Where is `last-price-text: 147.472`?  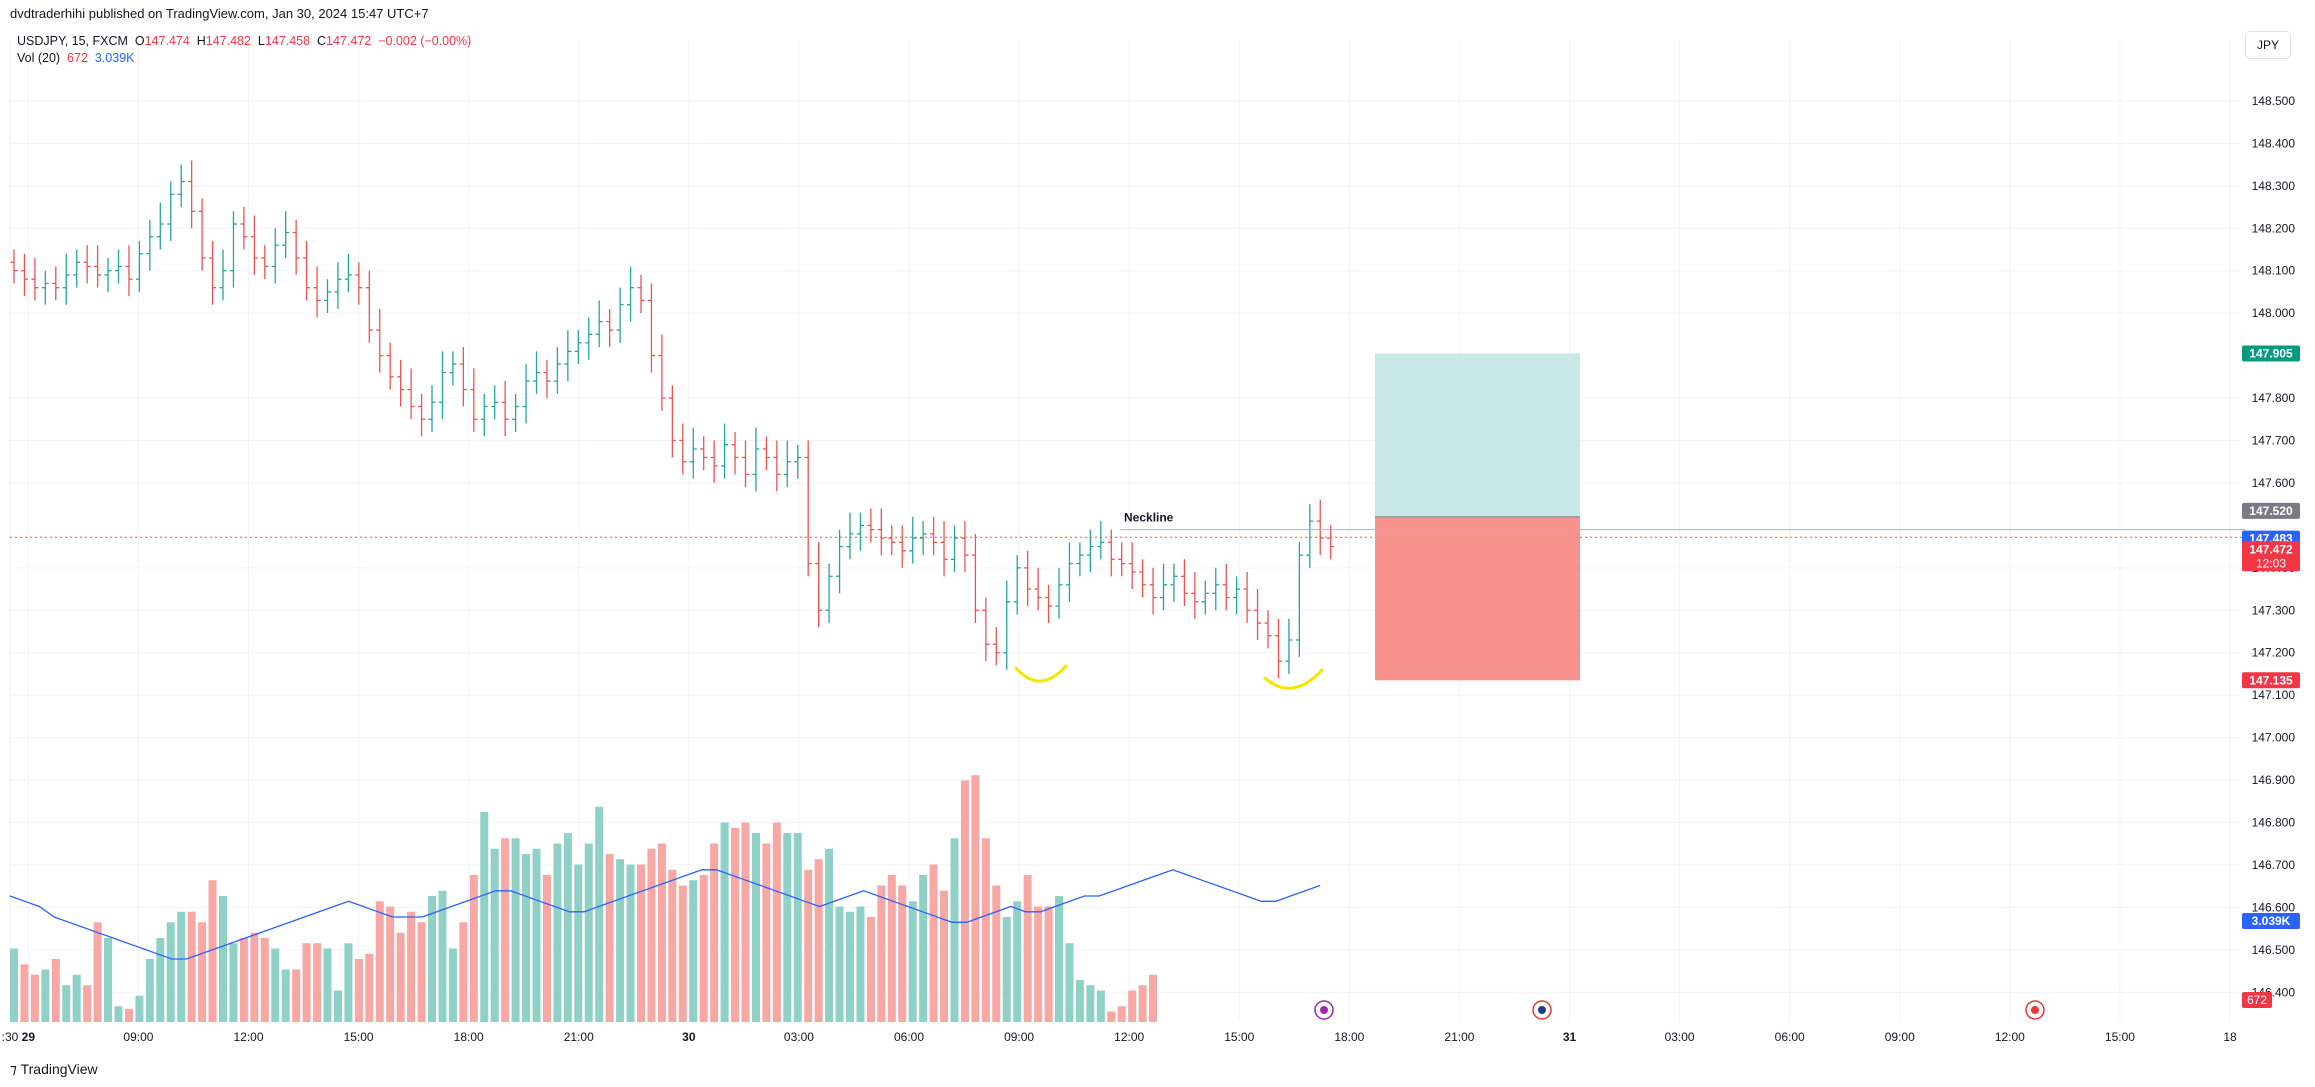 last-price-text: 147.472 is located at coordinates (2271, 549).